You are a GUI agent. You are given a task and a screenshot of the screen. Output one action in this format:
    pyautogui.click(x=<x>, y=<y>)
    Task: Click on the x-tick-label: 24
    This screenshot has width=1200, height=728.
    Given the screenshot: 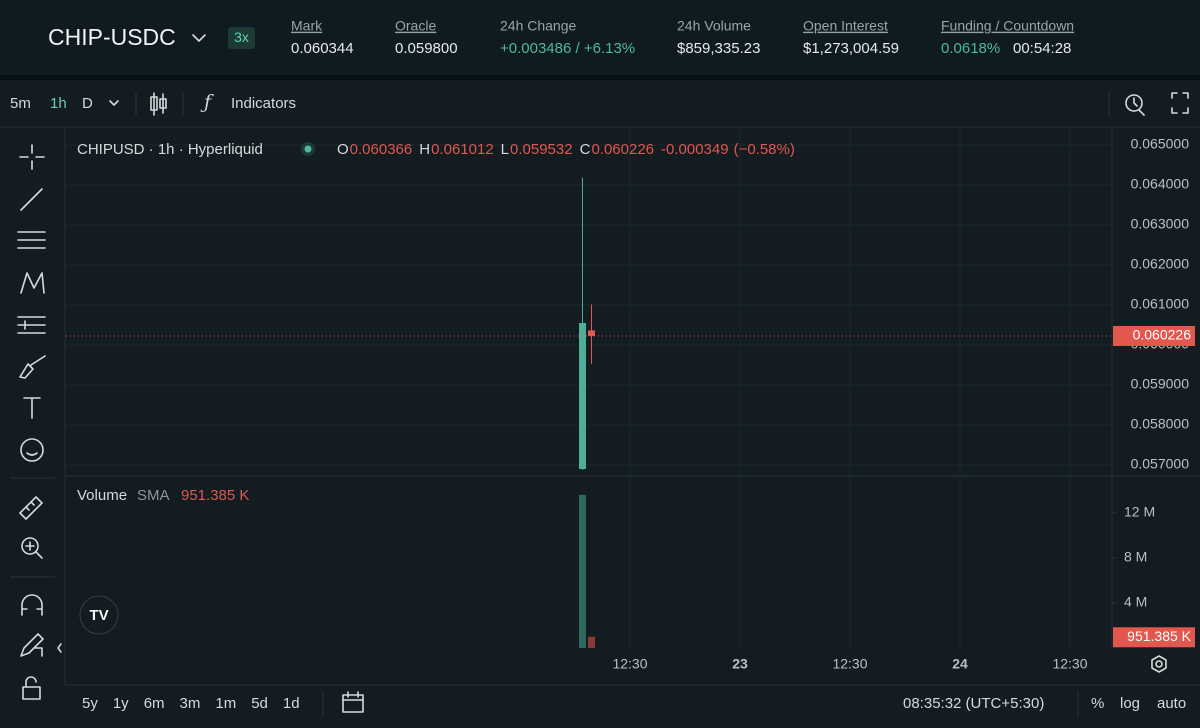 What is the action you would take?
    pyautogui.click(x=960, y=664)
    